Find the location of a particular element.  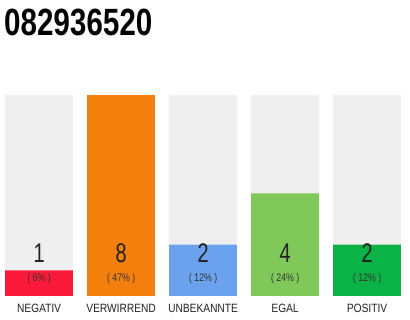

annotation: 1 is located at coordinates (39, 253).